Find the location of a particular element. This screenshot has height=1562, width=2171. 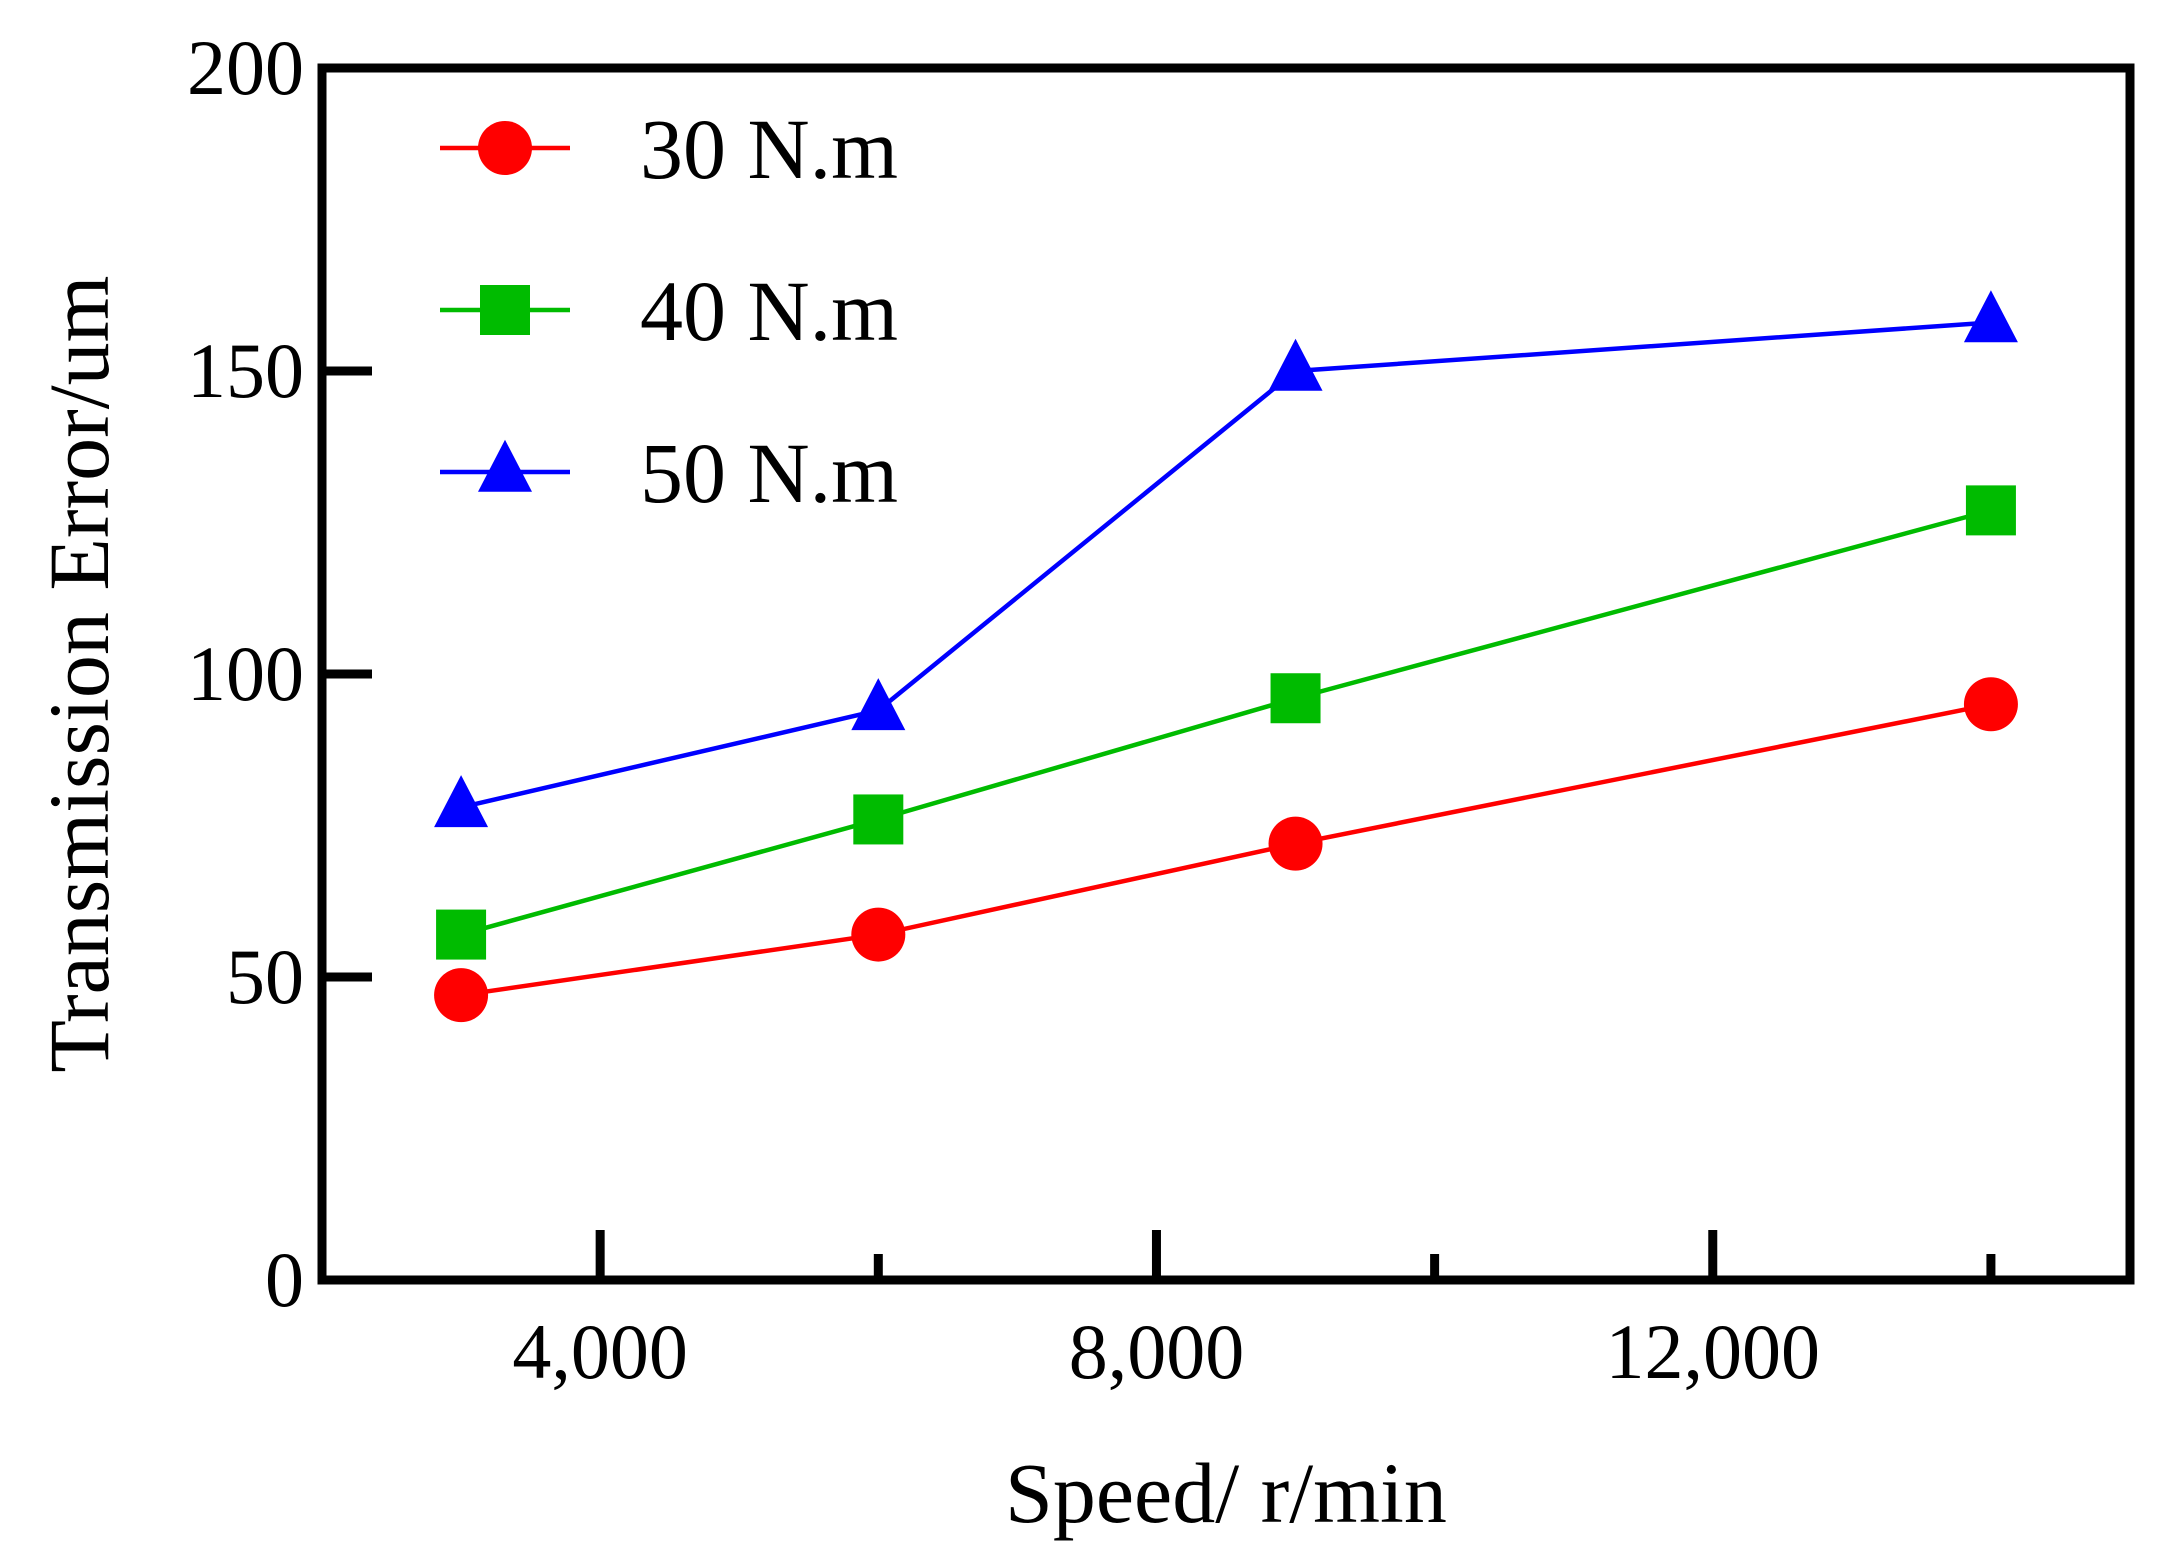

y-axis-label: Transmission Error/um is located at coordinates (79, 673).